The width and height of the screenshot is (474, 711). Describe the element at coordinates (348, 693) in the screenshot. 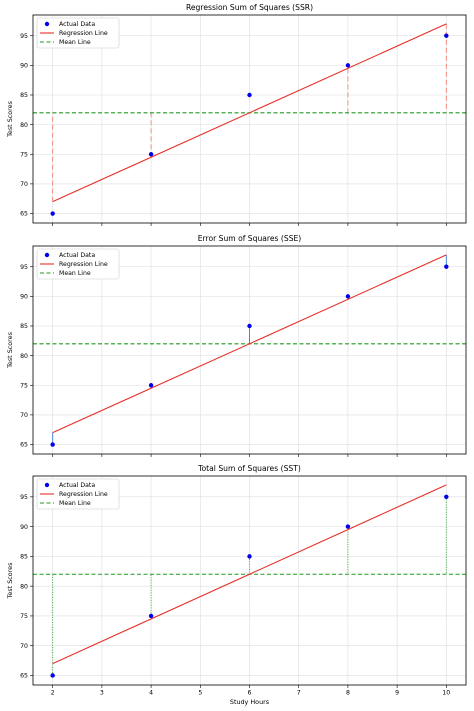

I see `x-tick-label: 8` at that location.